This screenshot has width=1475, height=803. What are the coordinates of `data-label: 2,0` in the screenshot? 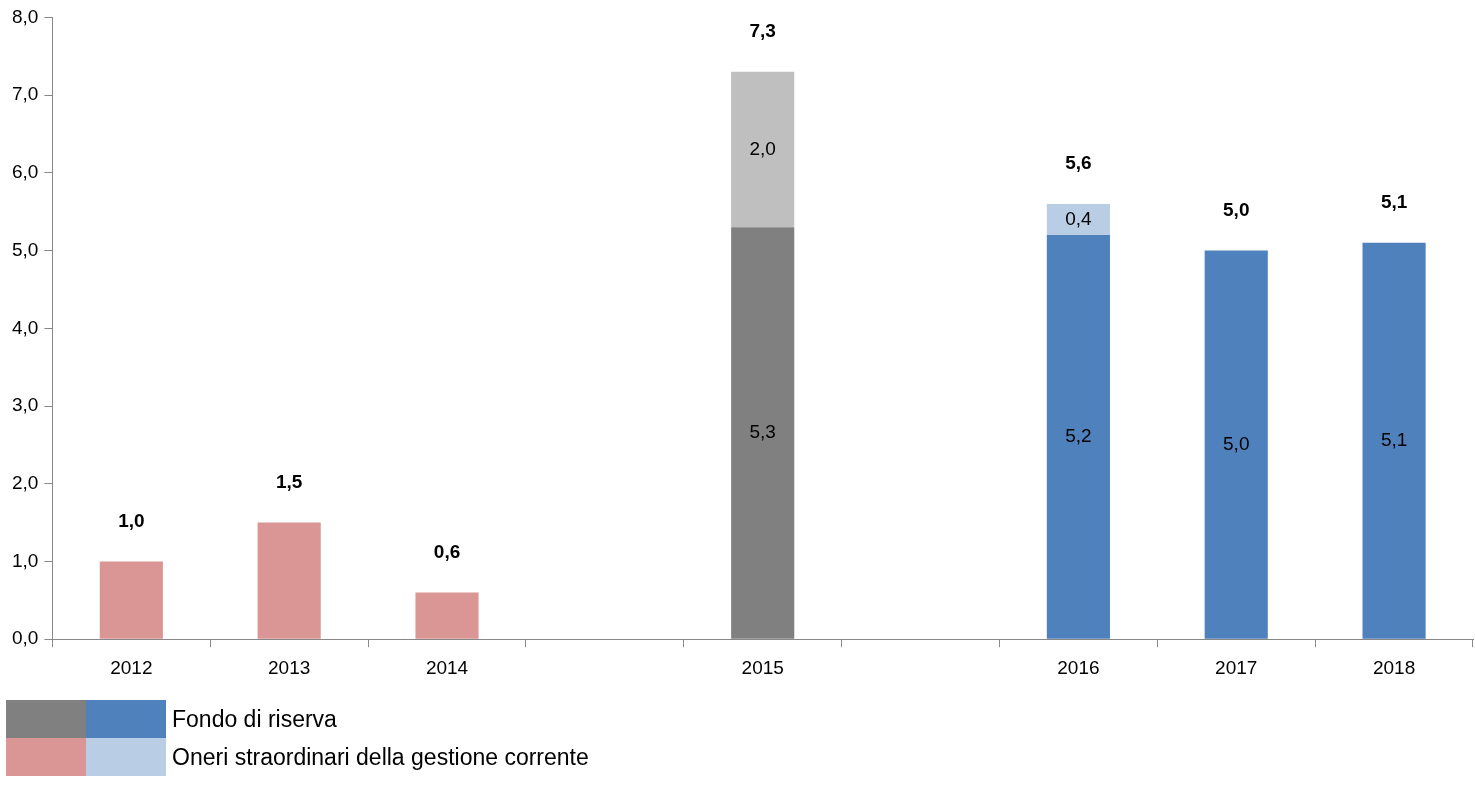 It's located at (762, 148).